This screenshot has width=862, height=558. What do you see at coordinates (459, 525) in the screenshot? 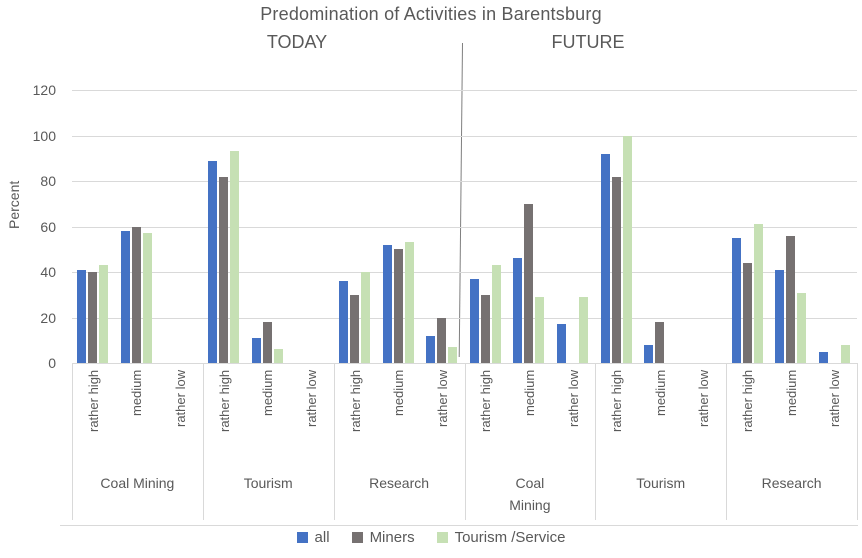
I see `bottom-divider-line` at bounding box center [459, 525].